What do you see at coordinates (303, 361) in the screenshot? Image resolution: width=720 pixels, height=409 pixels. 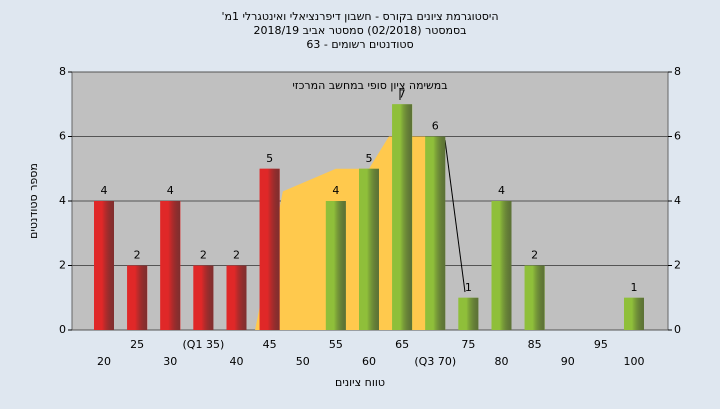 I see `x-tick-label: 50` at bounding box center [303, 361].